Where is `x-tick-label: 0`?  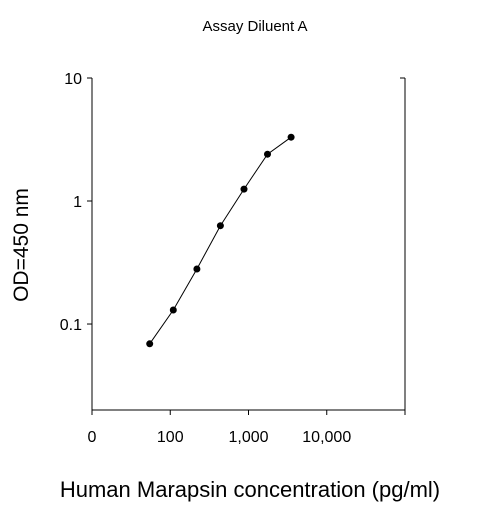
x-tick-label: 0 is located at coordinates (92, 437).